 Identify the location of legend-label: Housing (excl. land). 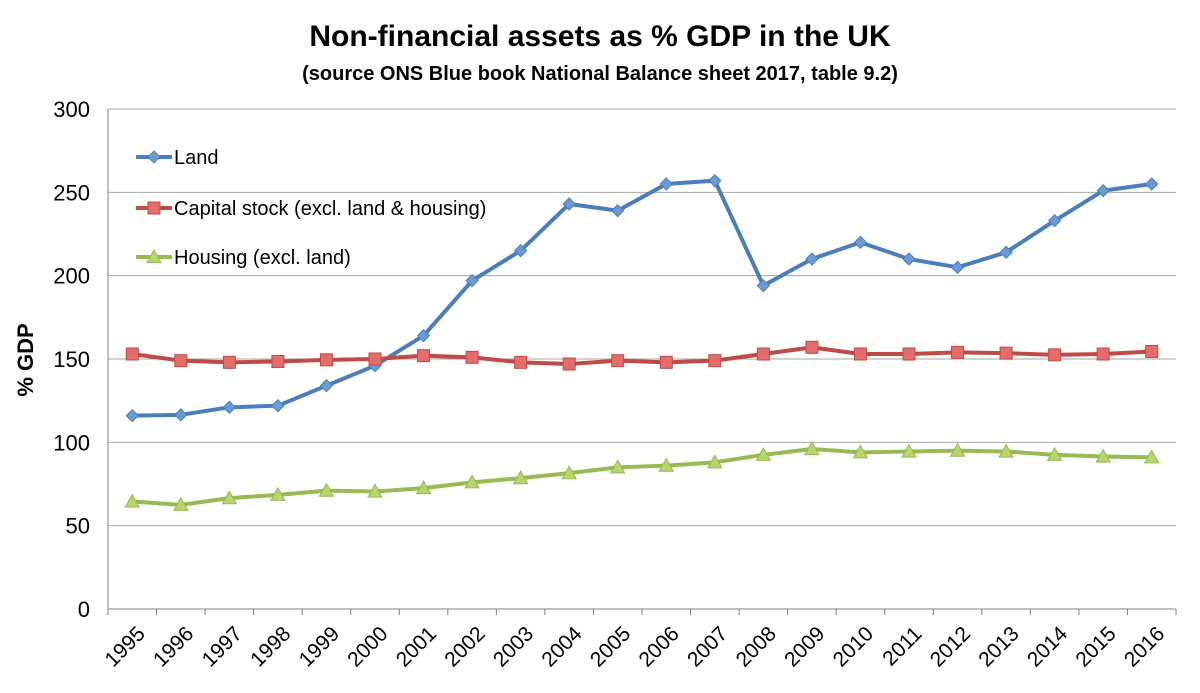
(262, 258).